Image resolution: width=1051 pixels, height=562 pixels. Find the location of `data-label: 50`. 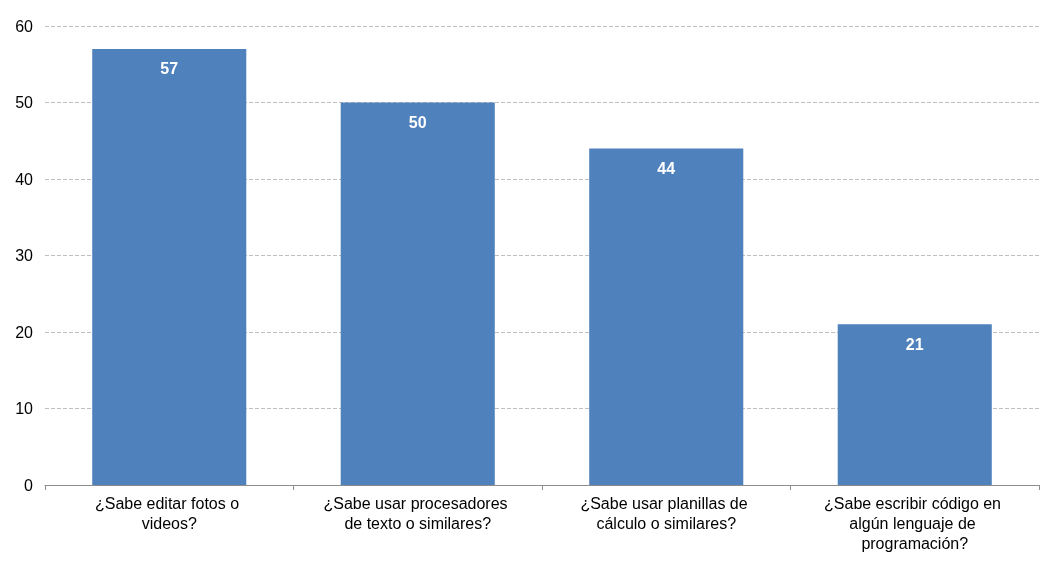

data-label: 50 is located at coordinates (417, 122).